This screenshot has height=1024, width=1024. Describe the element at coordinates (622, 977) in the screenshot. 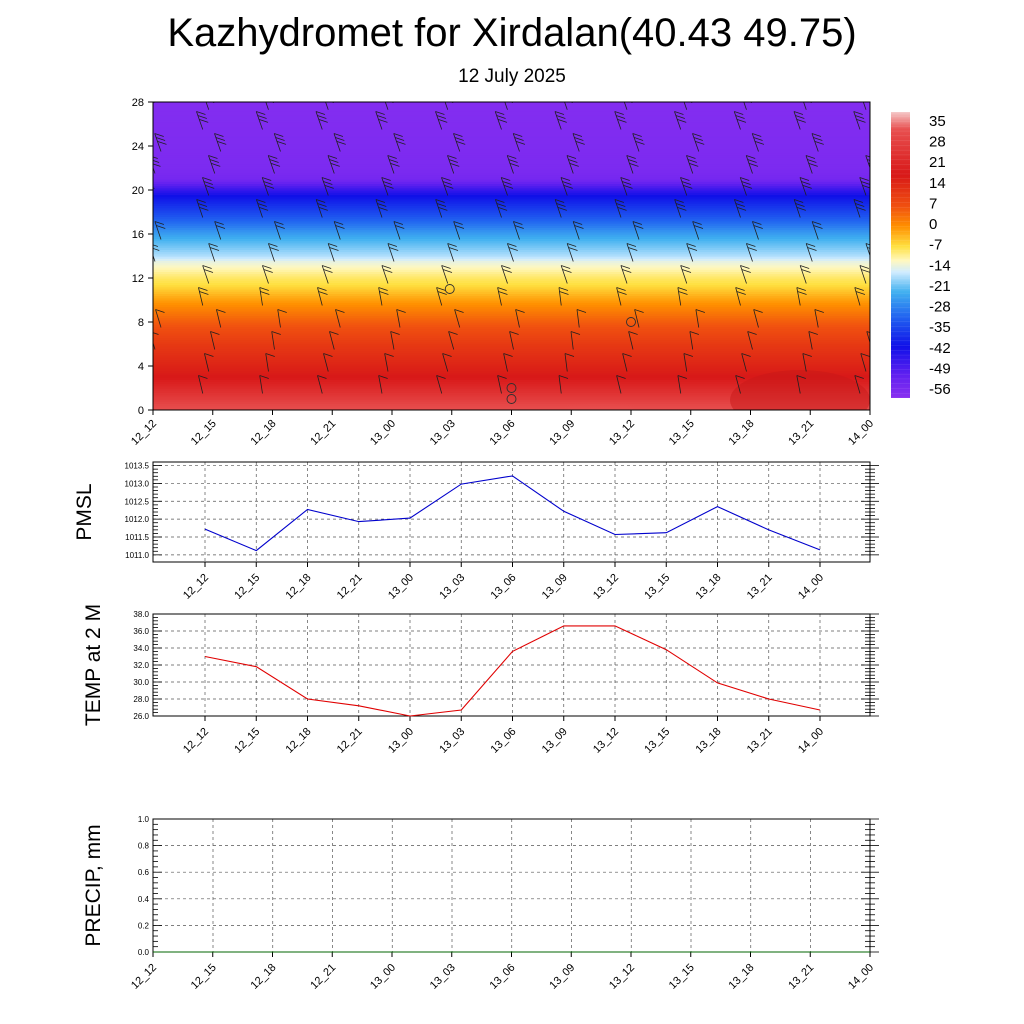

I see `precip-xtick-label: 13_12` at that location.